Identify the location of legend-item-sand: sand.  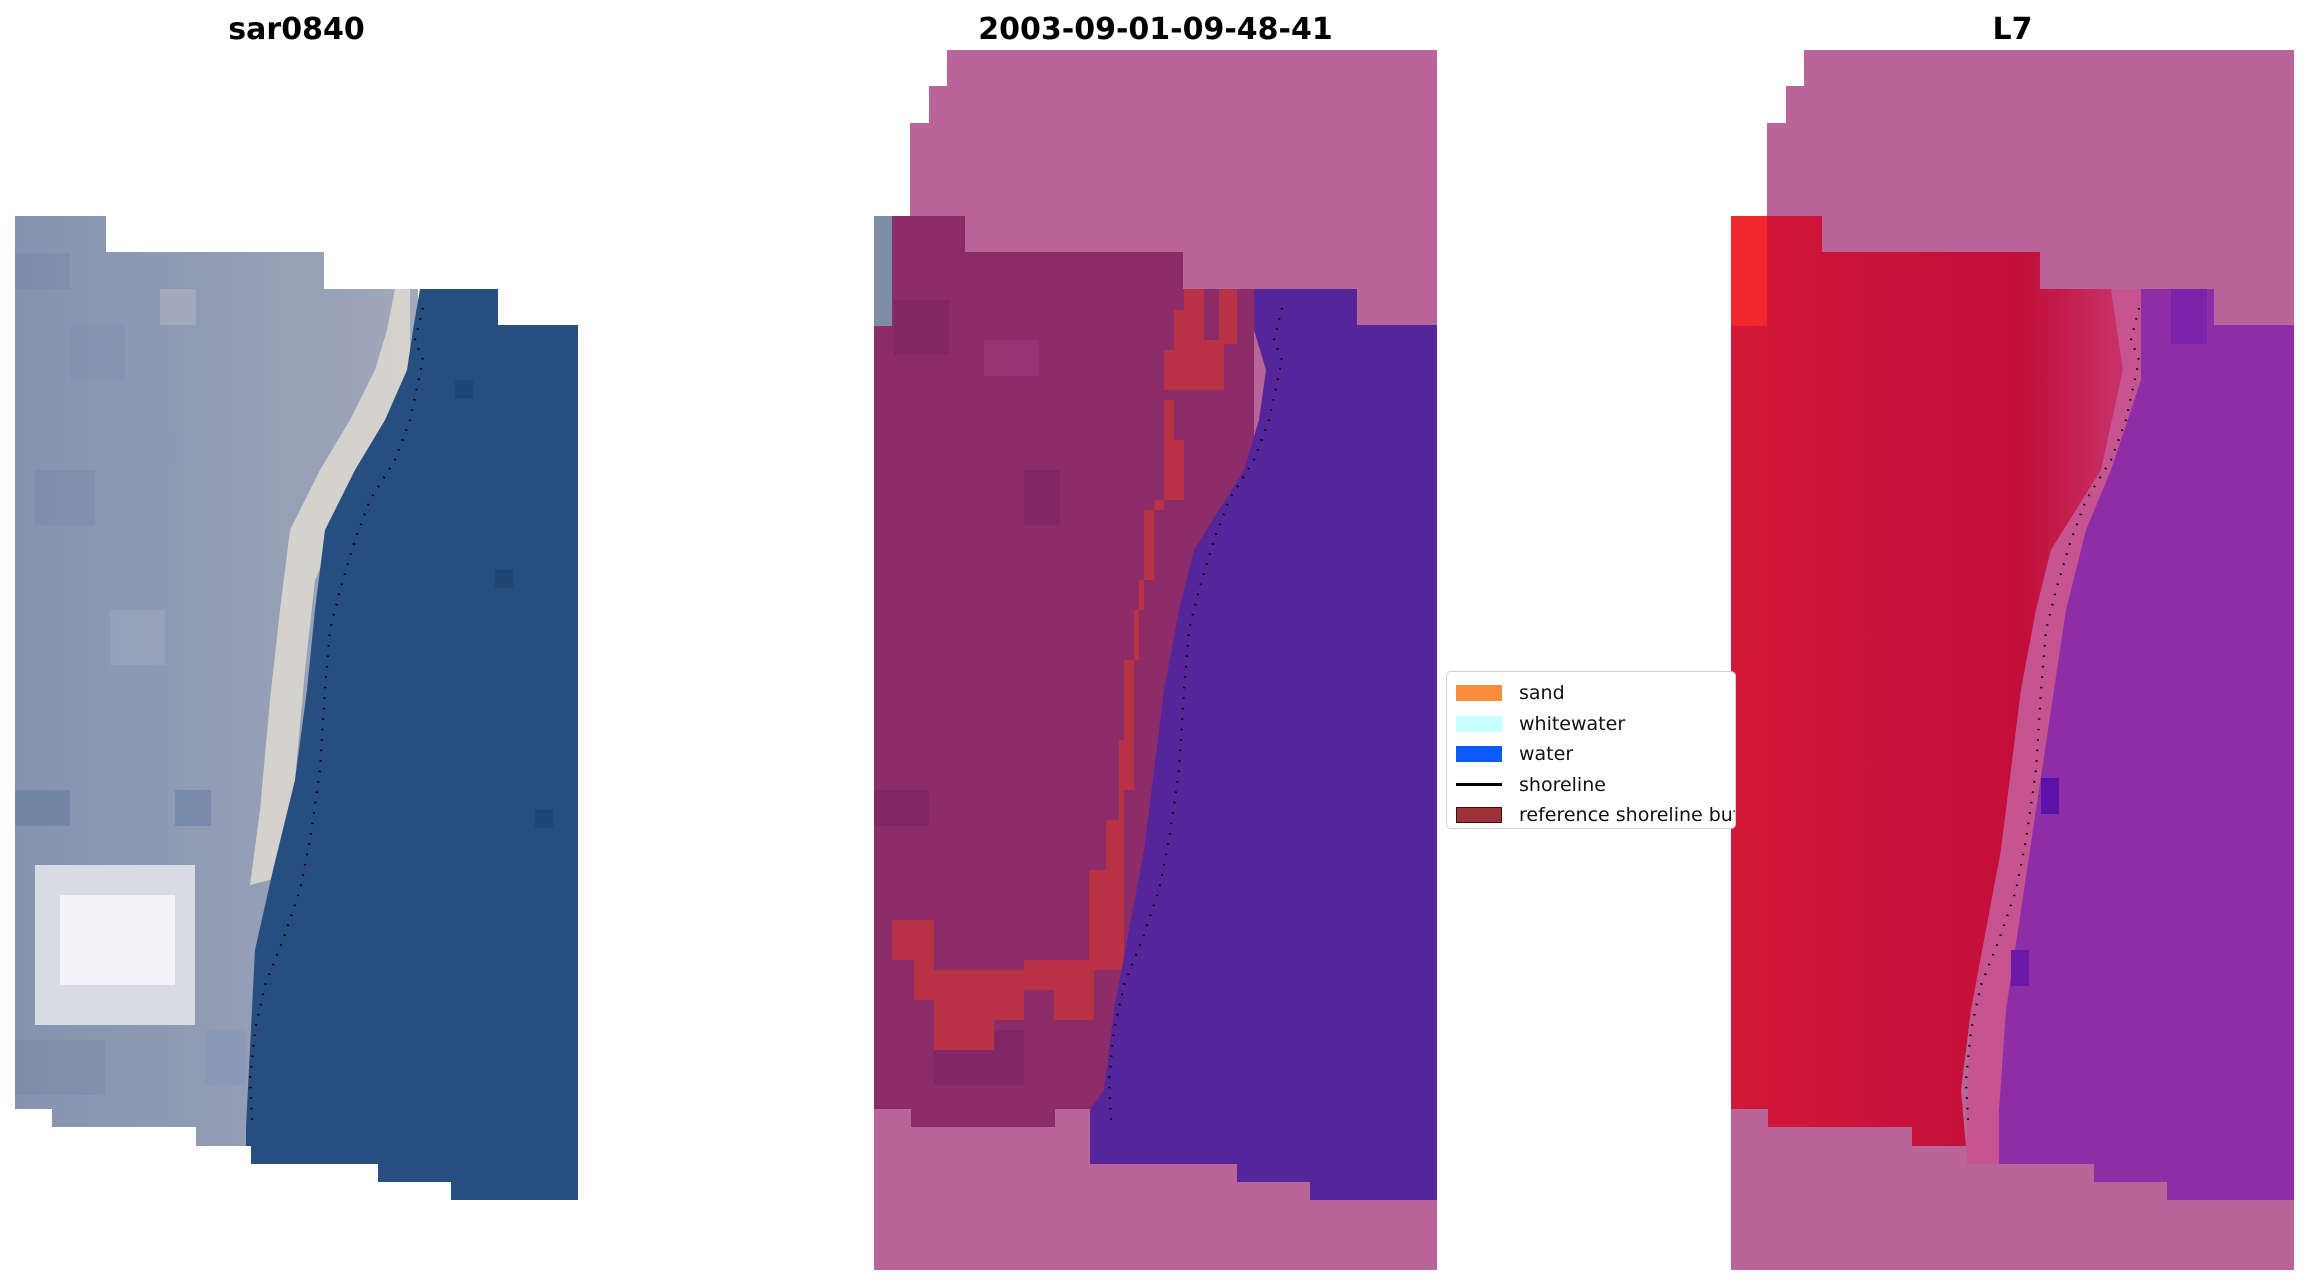
(1595, 693).